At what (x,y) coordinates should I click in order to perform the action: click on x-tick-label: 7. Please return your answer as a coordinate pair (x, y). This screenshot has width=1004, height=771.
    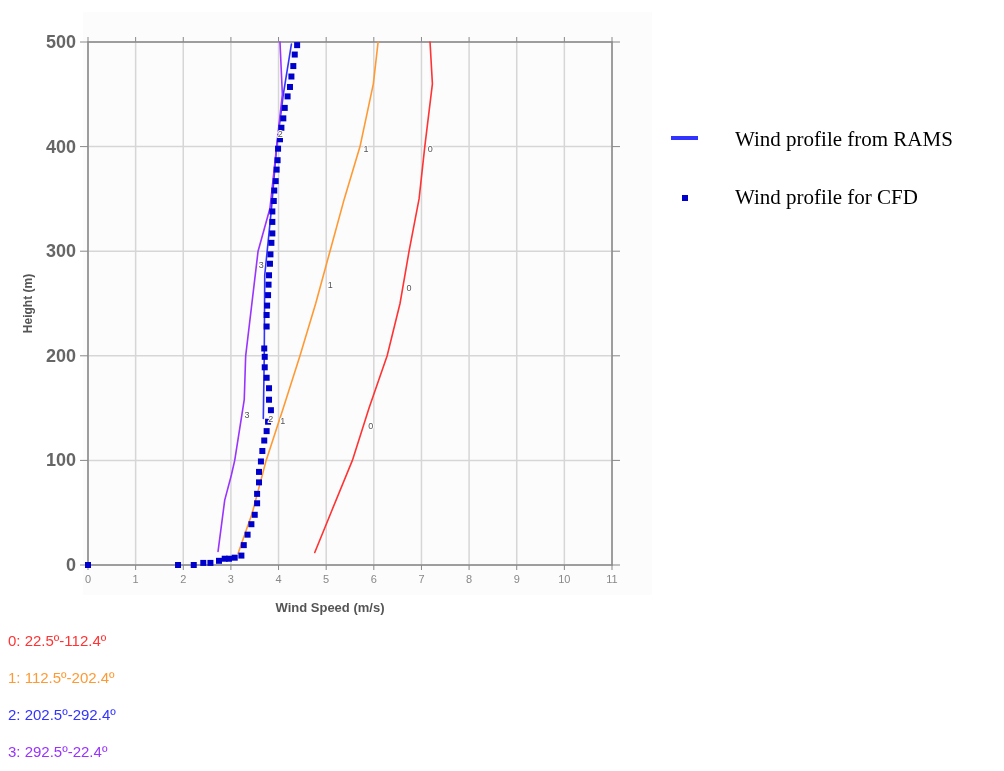
    Looking at the image, I should click on (421, 579).